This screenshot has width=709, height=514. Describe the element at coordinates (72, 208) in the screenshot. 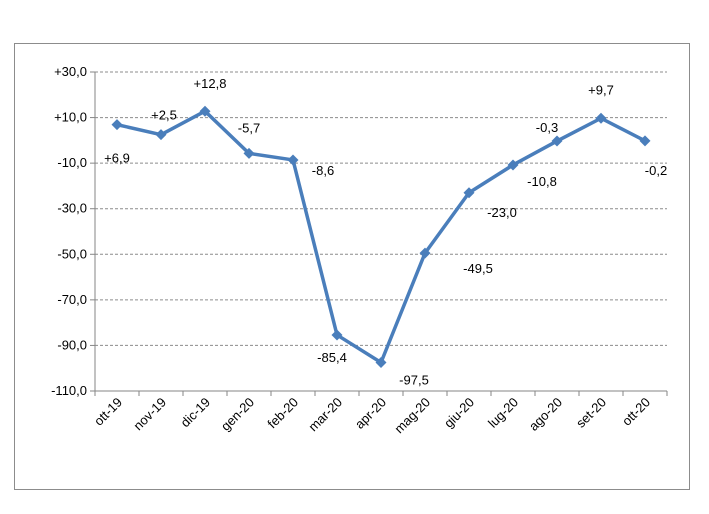

I see `y-tick-label: -30,0` at that location.